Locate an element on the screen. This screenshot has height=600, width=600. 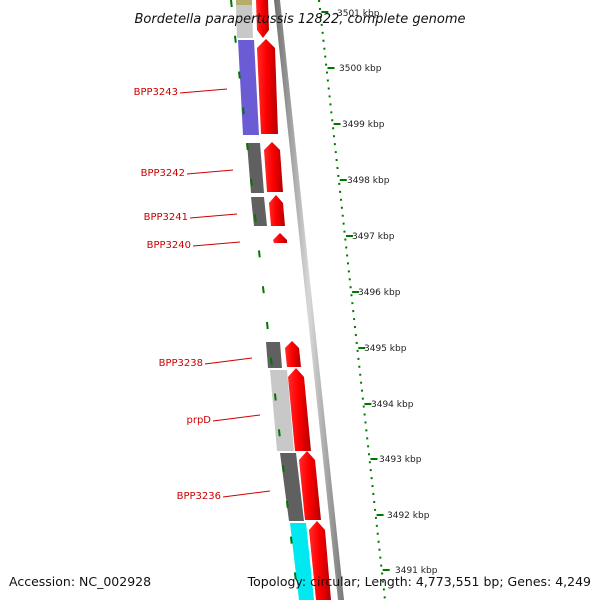
tick-label: 3501 kbp is located at coordinates (358, 14).